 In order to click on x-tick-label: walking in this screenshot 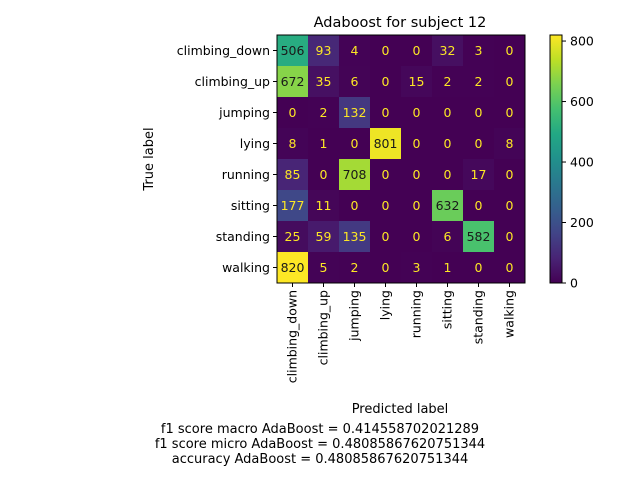, I will do `click(509, 314)`.